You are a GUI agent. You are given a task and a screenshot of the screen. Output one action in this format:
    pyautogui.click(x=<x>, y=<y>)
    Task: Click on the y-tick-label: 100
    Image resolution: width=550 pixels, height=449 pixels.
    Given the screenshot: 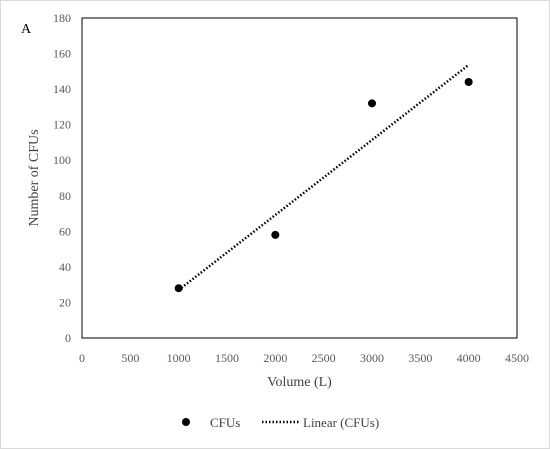 What is the action you would take?
    pyautogui.click(x=62, y=160)
    